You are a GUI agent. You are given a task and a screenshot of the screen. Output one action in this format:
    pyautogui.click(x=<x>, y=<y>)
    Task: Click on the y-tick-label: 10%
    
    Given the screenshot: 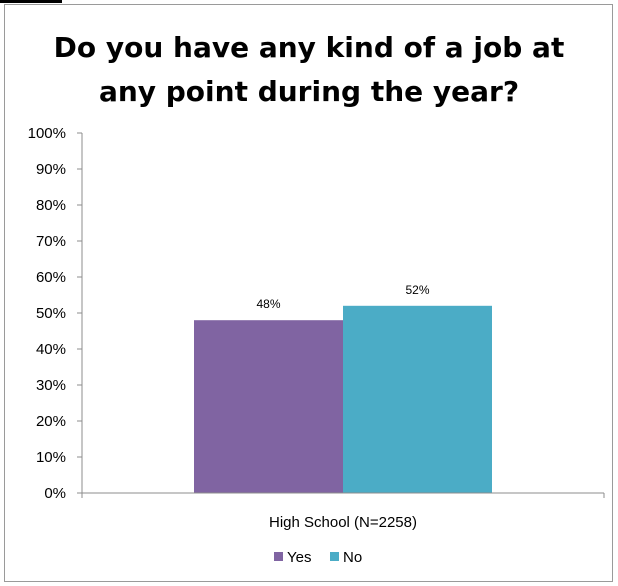 What is the action you would take?
    pyautogui.click(x=51, y=457)
    